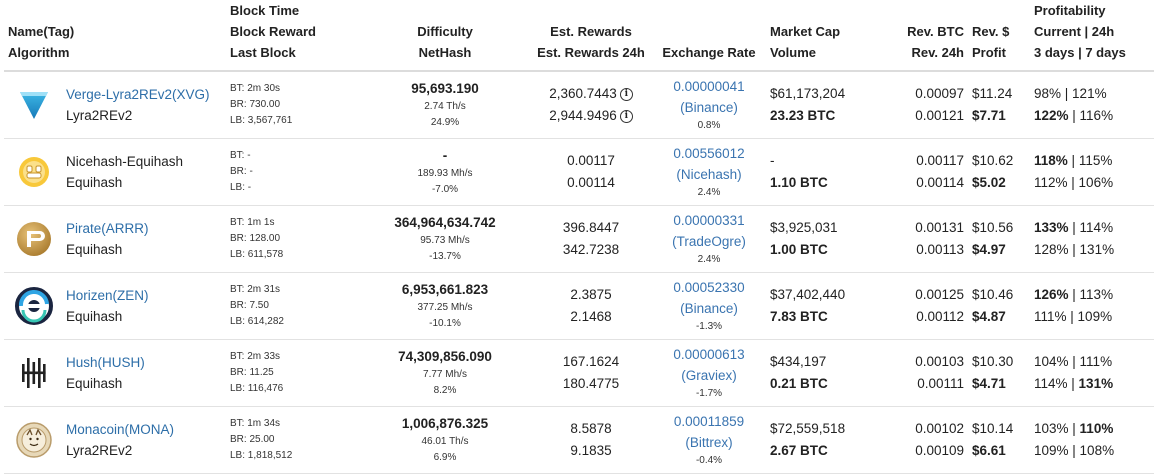 Image resolution: width=1172 pixels, height=474 pixels. What do you see at coordinates (823, 36) in the screenshot?
I see `header-market: Market Cap Volume` at bounding box center [823, 36].